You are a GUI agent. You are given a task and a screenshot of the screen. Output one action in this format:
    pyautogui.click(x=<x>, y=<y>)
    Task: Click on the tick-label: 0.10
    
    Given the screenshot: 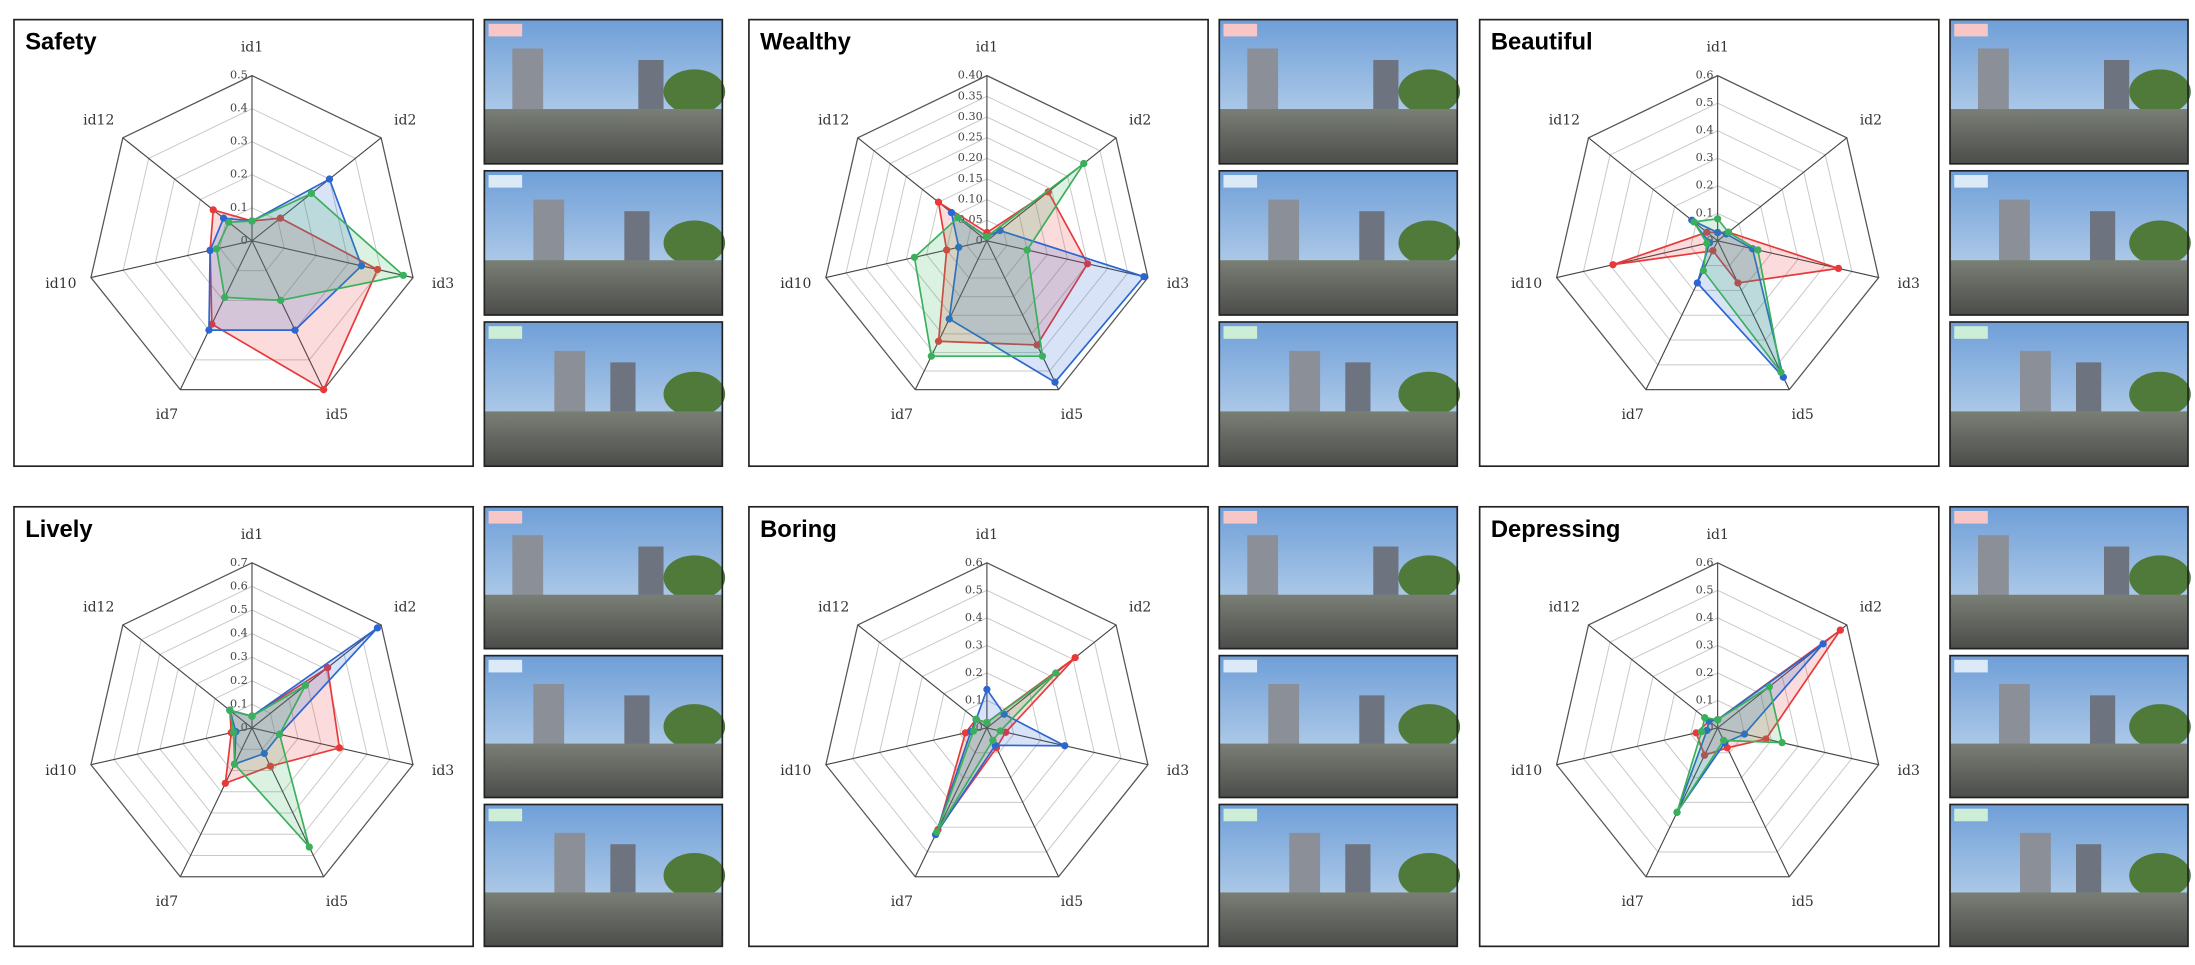 What is the action you would take?
    pyautogui.click(x=970, y=199)
    